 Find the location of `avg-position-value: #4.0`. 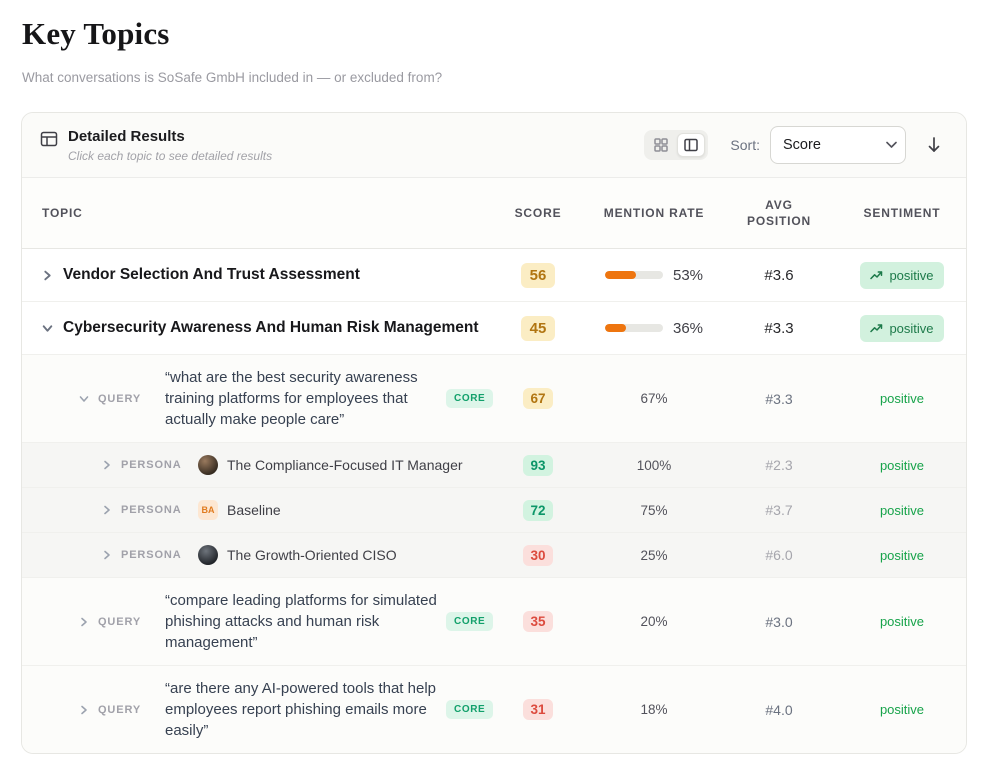

avg-position-value: #4.0 is located at coordinates (779, 709).